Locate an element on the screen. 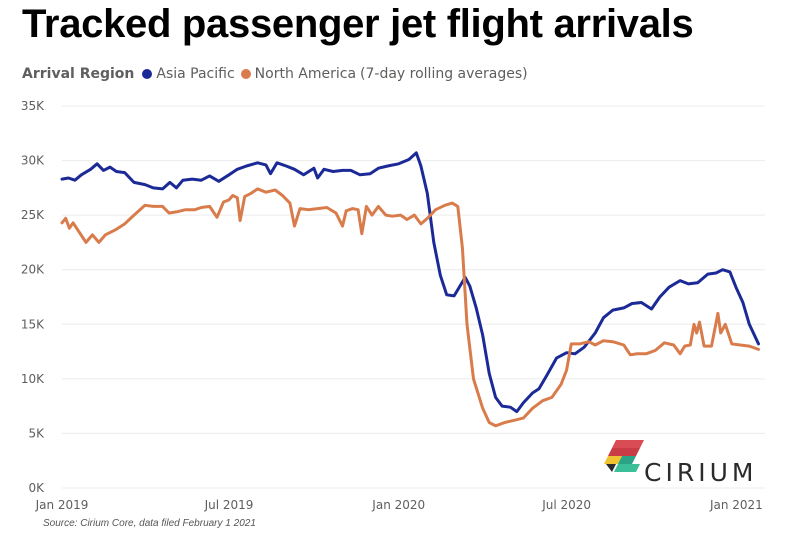  legend-note: (7-day rolling averages) is located at coordinates (444, 74).